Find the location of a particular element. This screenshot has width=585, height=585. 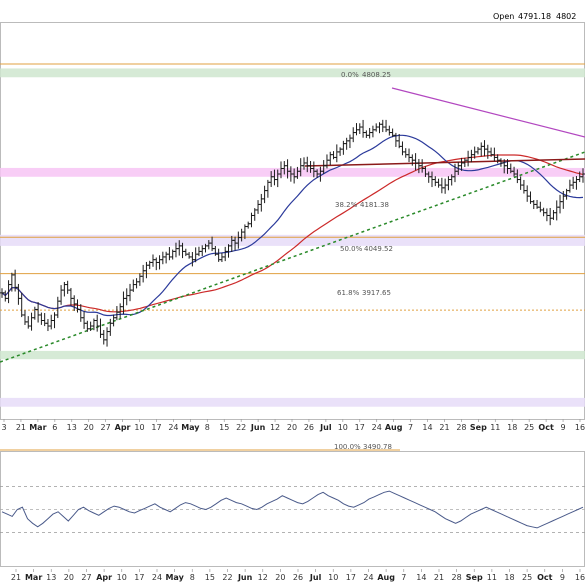

x-axis-bottom-tick: Jun is located at coordinates (245, 577).